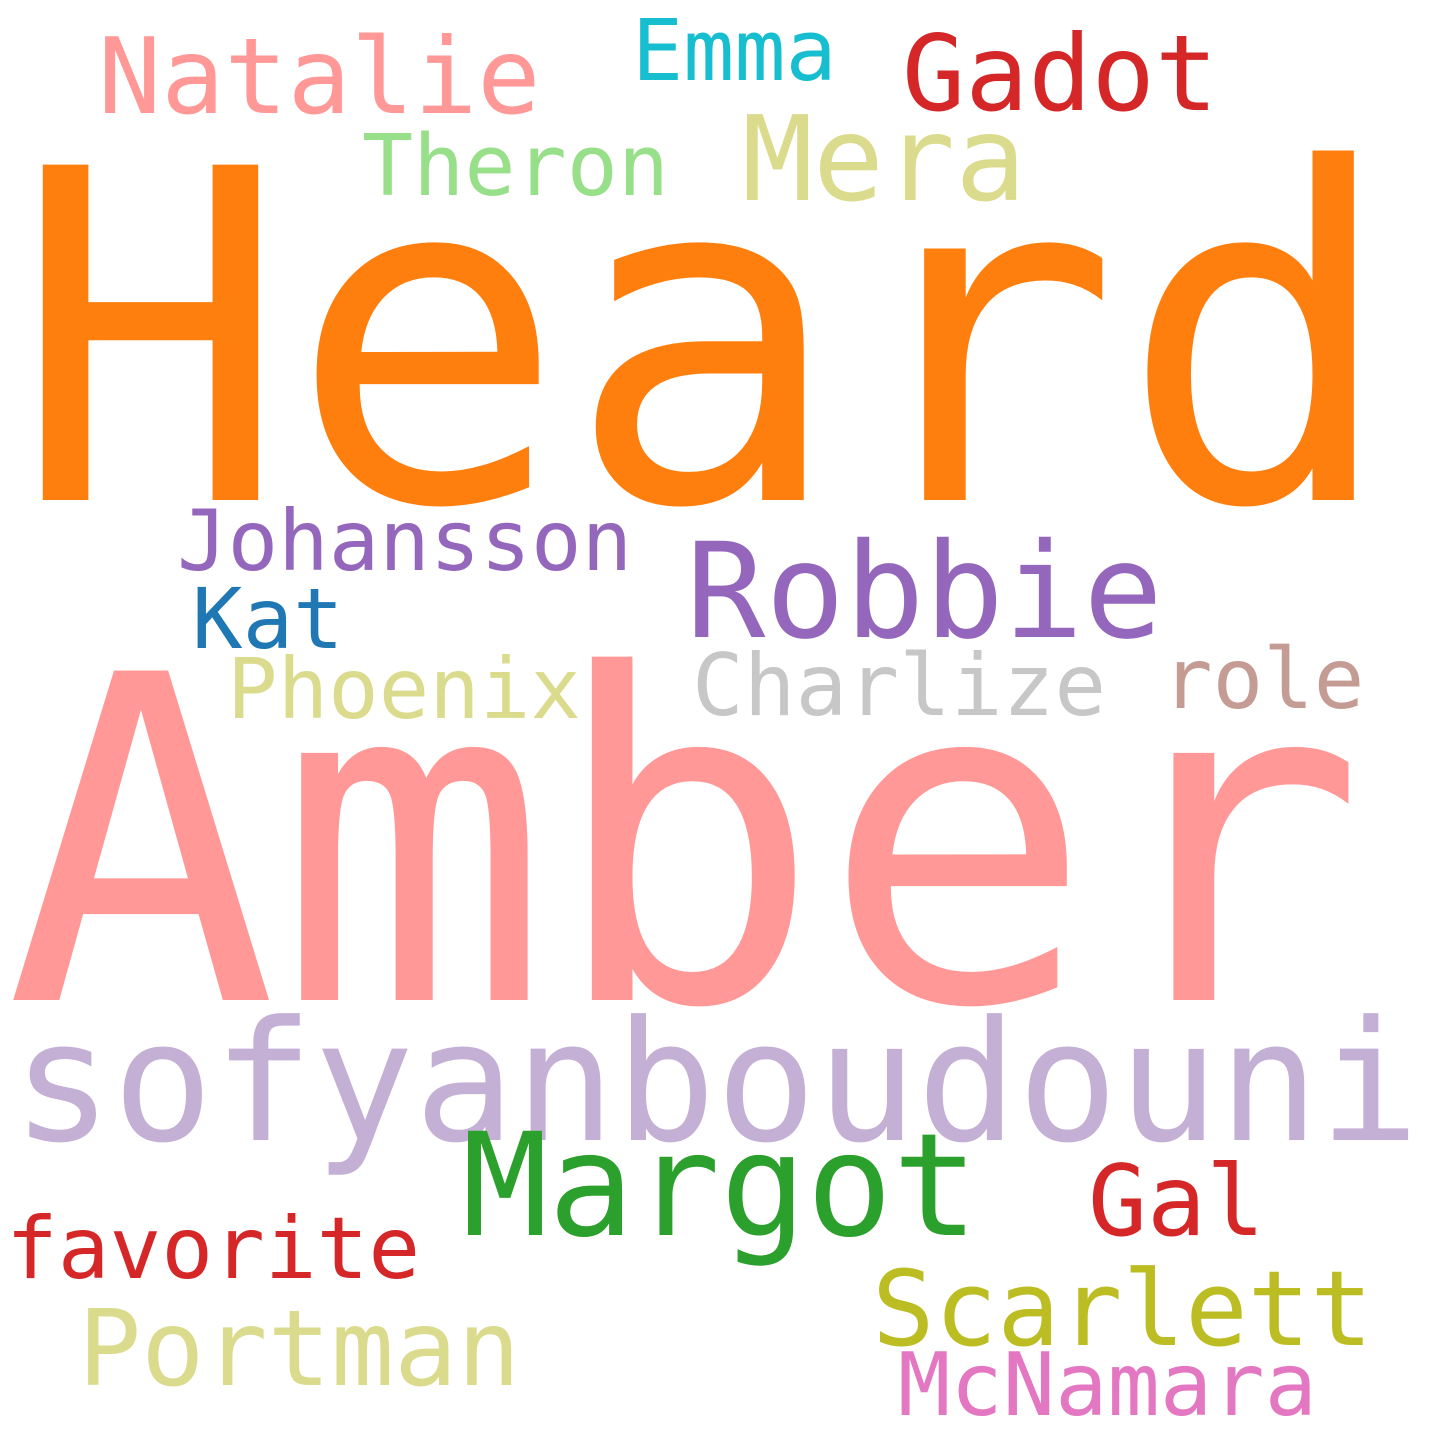  I want to click on word: Mera, so click(884, 159).